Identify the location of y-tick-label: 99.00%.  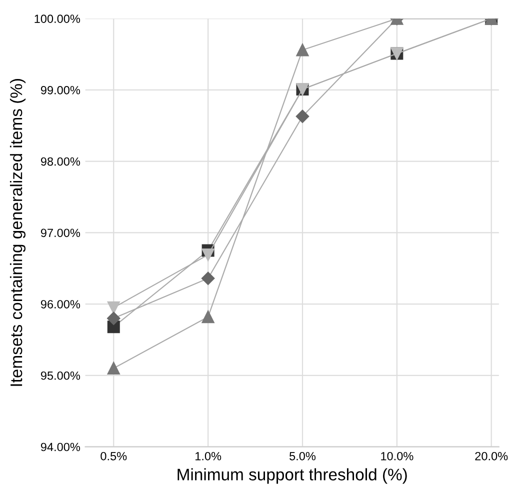
(60, 90).